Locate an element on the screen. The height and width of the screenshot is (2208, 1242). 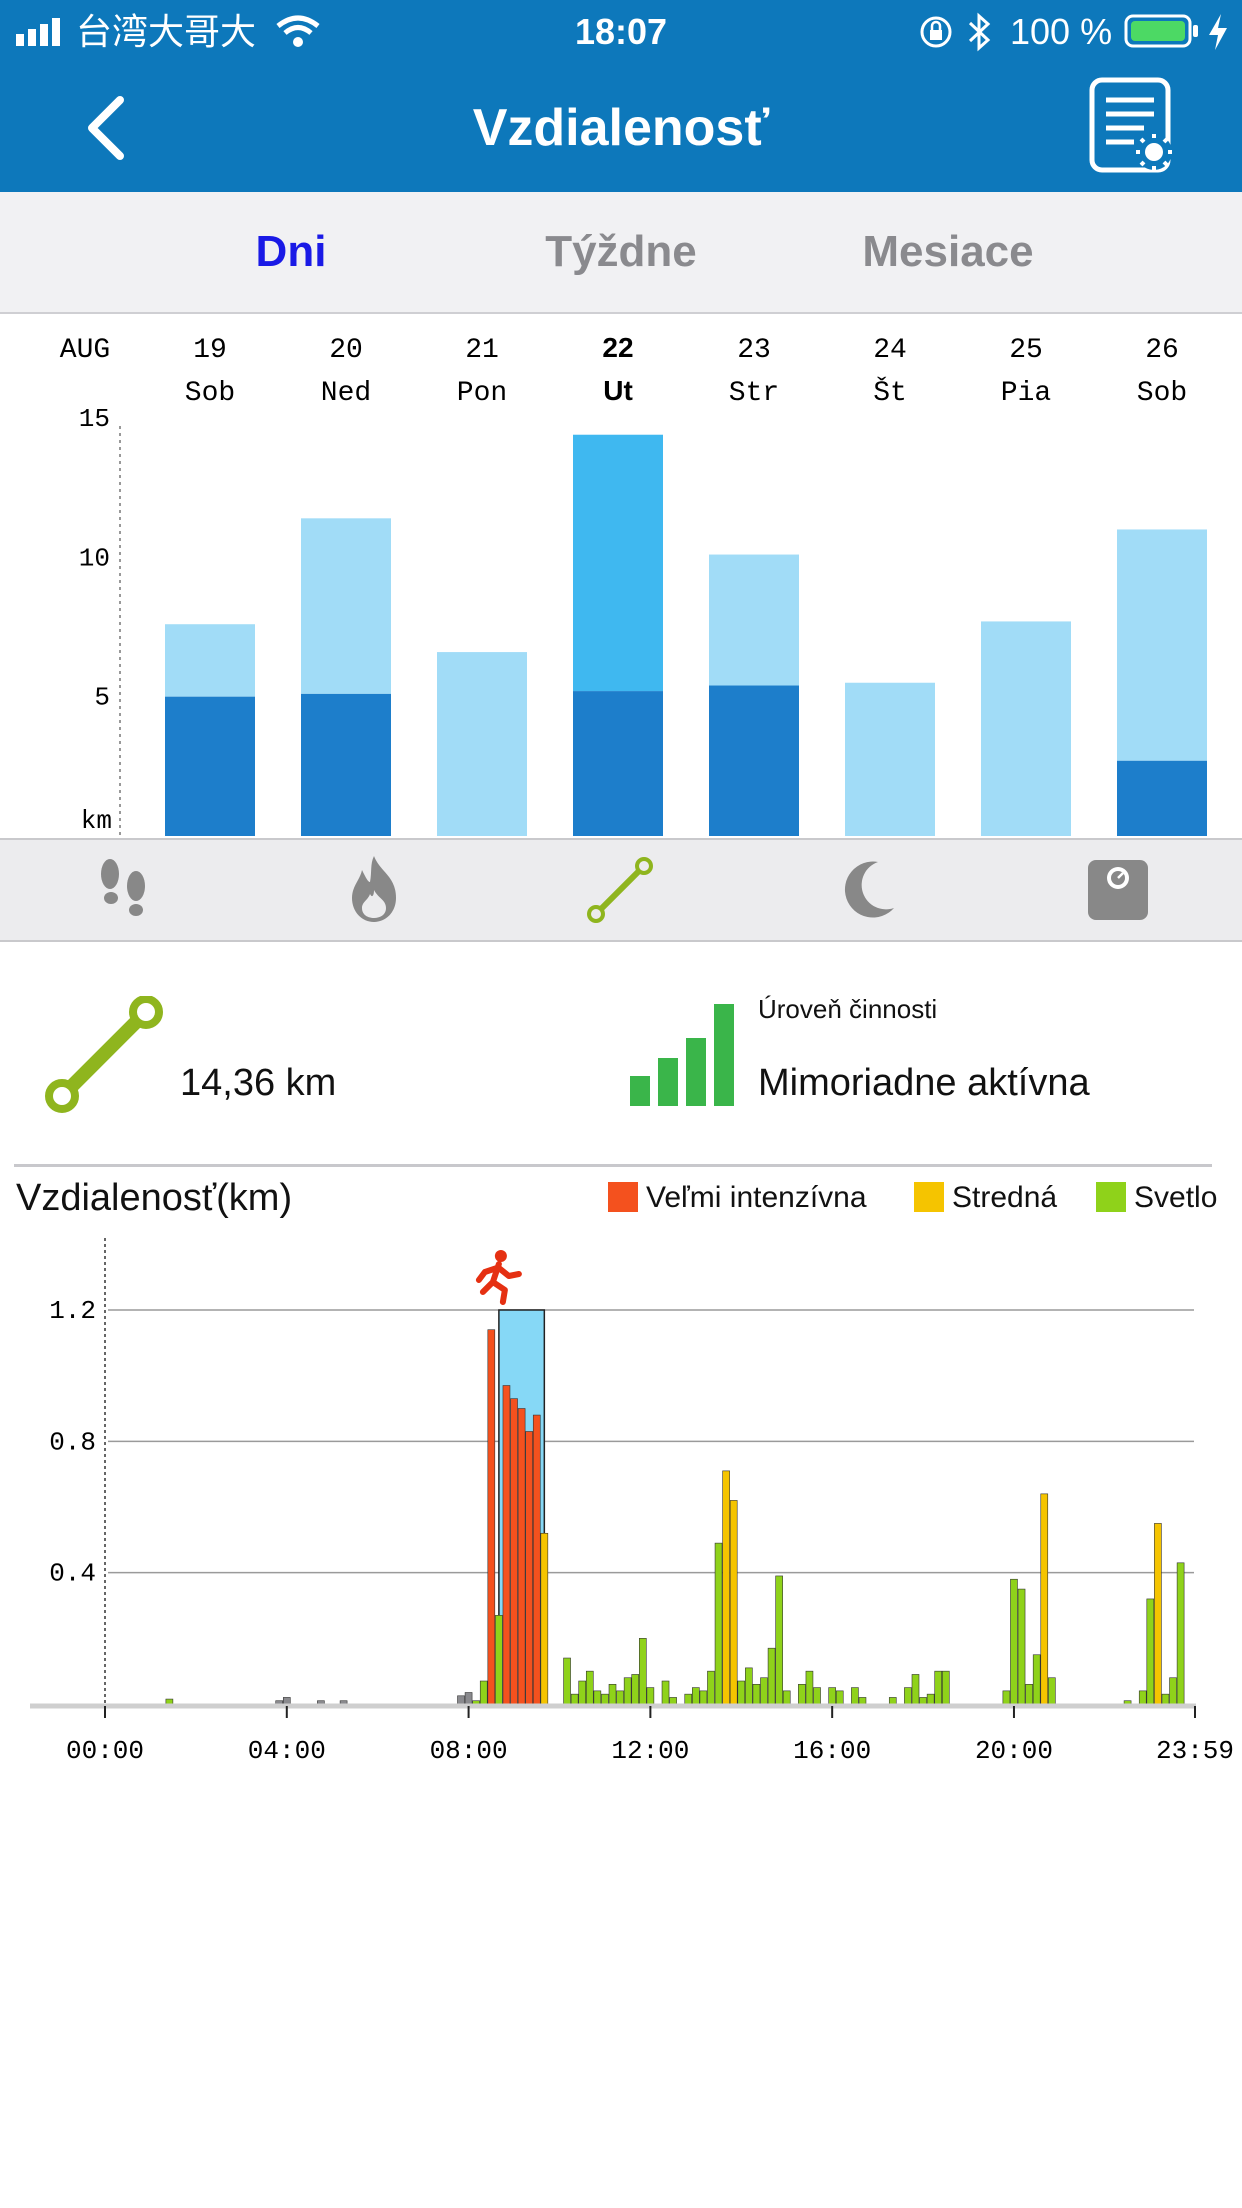
tab-weeks: Týždne is located at coordinates (621, 251).